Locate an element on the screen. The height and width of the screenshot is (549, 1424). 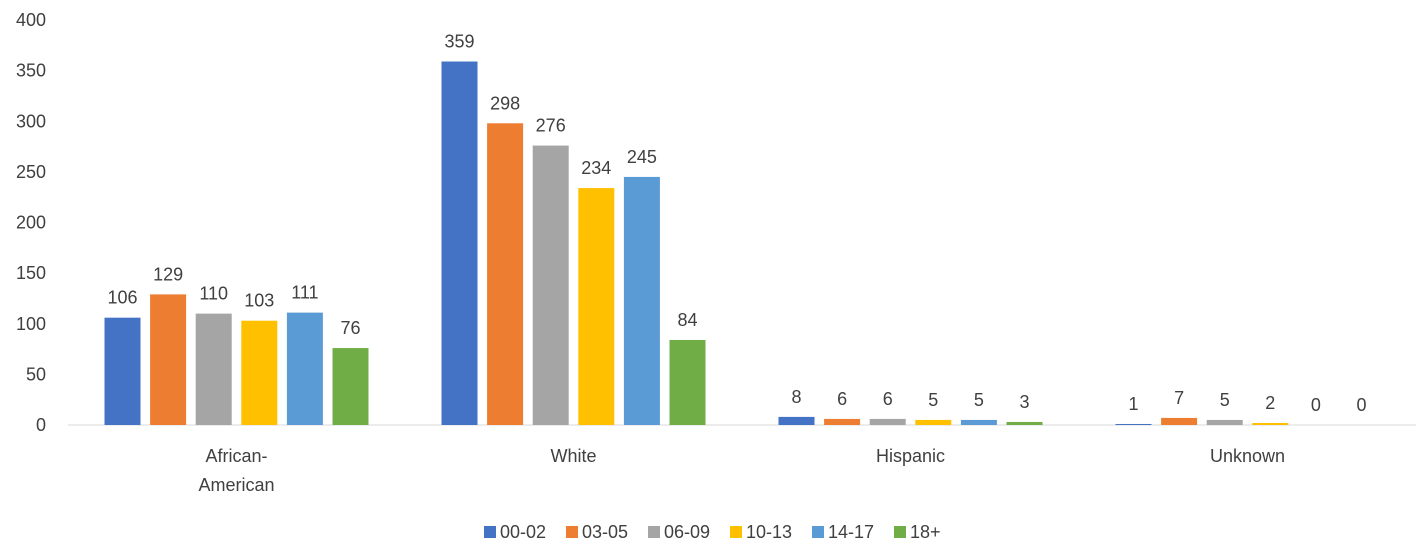
x-axis: African- American White Hispanic Unknown is located at coordinates (741, 470).